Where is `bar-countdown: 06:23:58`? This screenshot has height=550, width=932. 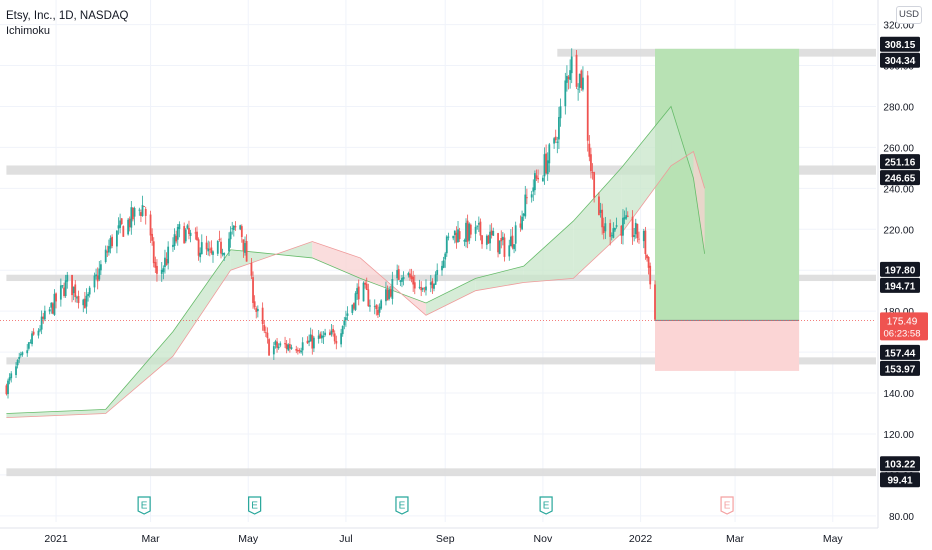 bar-countdown: 06:23:58 is located at coordinates (902, 333).